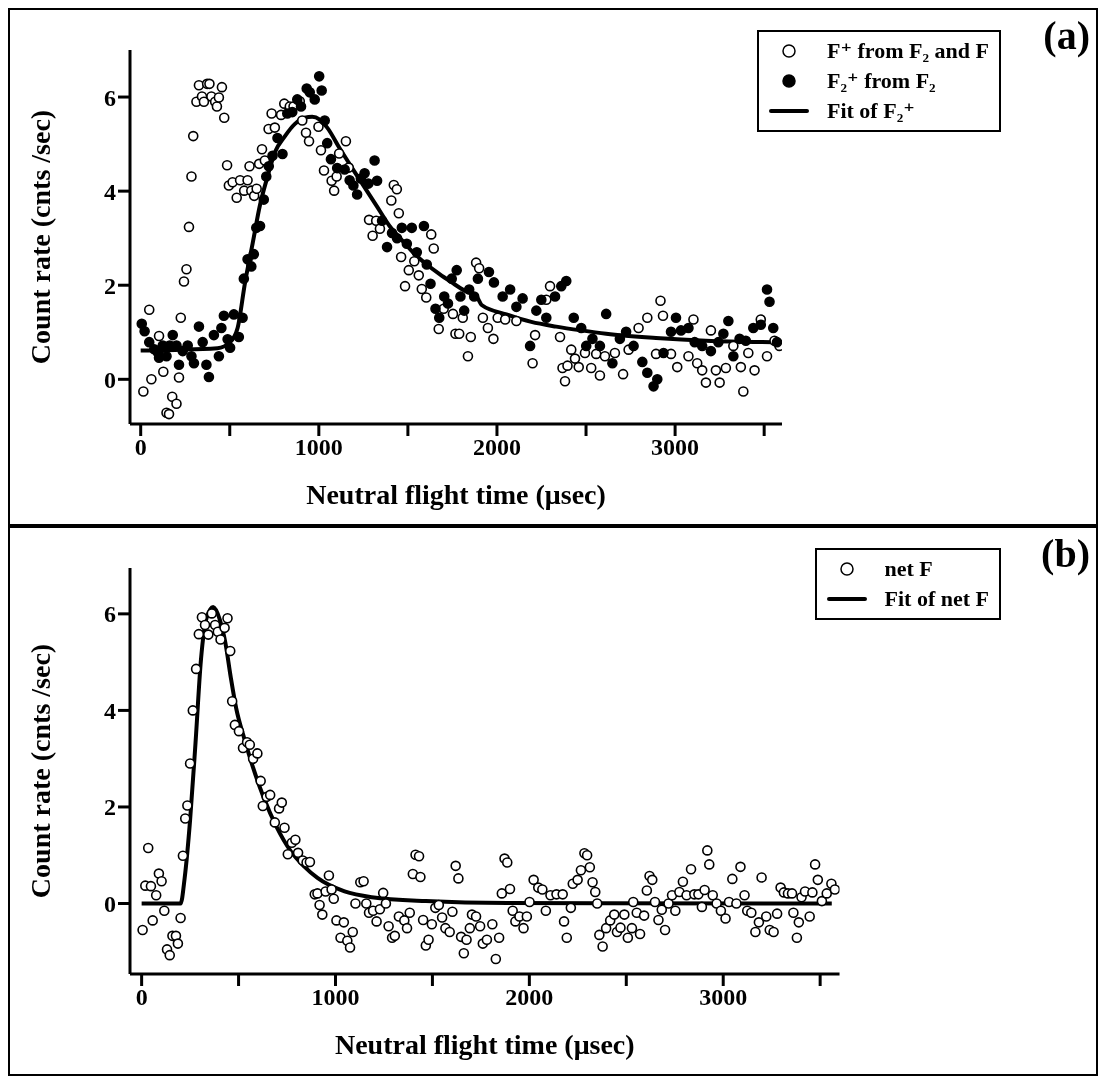  What do you see at coordinates (1066, 35) in the screenshot?
I see `text: (a)` at bounding box center [1066, 35].